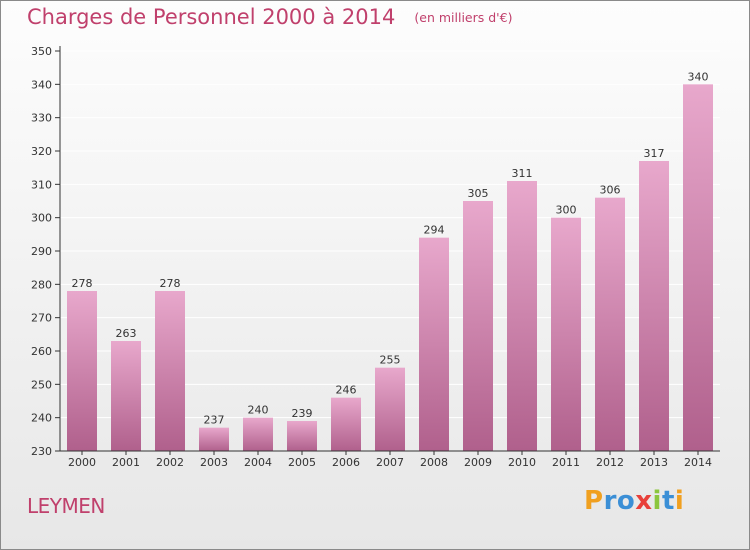 Image resolution: width=750 pixels, height=550 pixels. I want to click on x-tick-label: 2011, so click(566, 462).